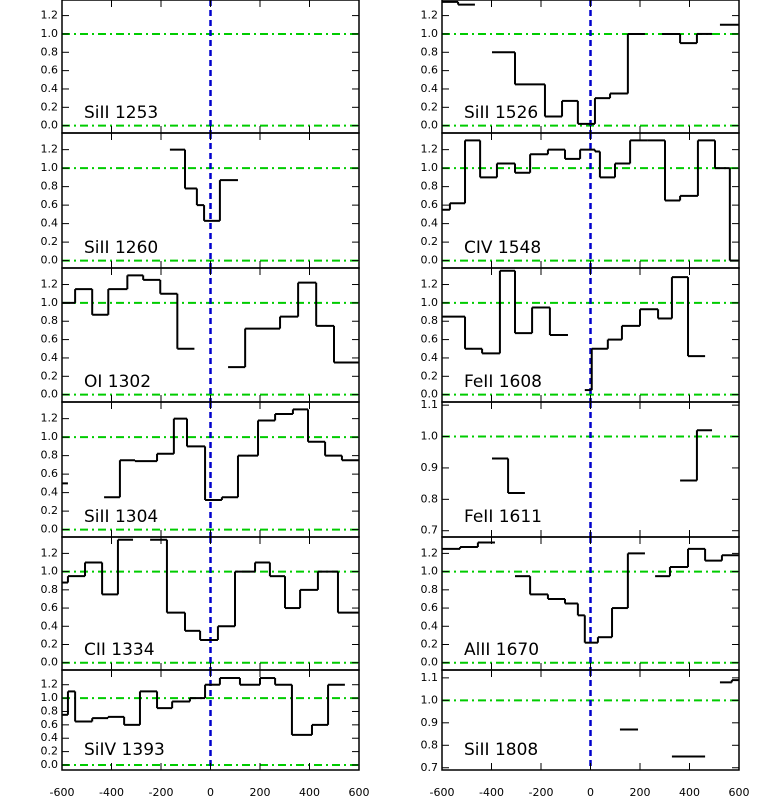 The width and height of the screenshot is (761, 807). Describe the element at coordinates (430, 677) in the screenshot. I see `y-tick-label: 1.1` at that location.